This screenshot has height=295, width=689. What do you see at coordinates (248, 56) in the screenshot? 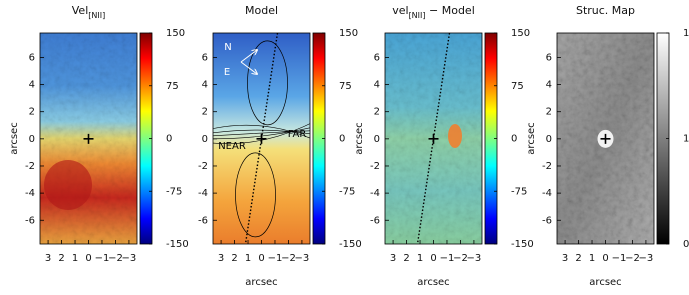
I see `compass` at bounding box center [248, 56].